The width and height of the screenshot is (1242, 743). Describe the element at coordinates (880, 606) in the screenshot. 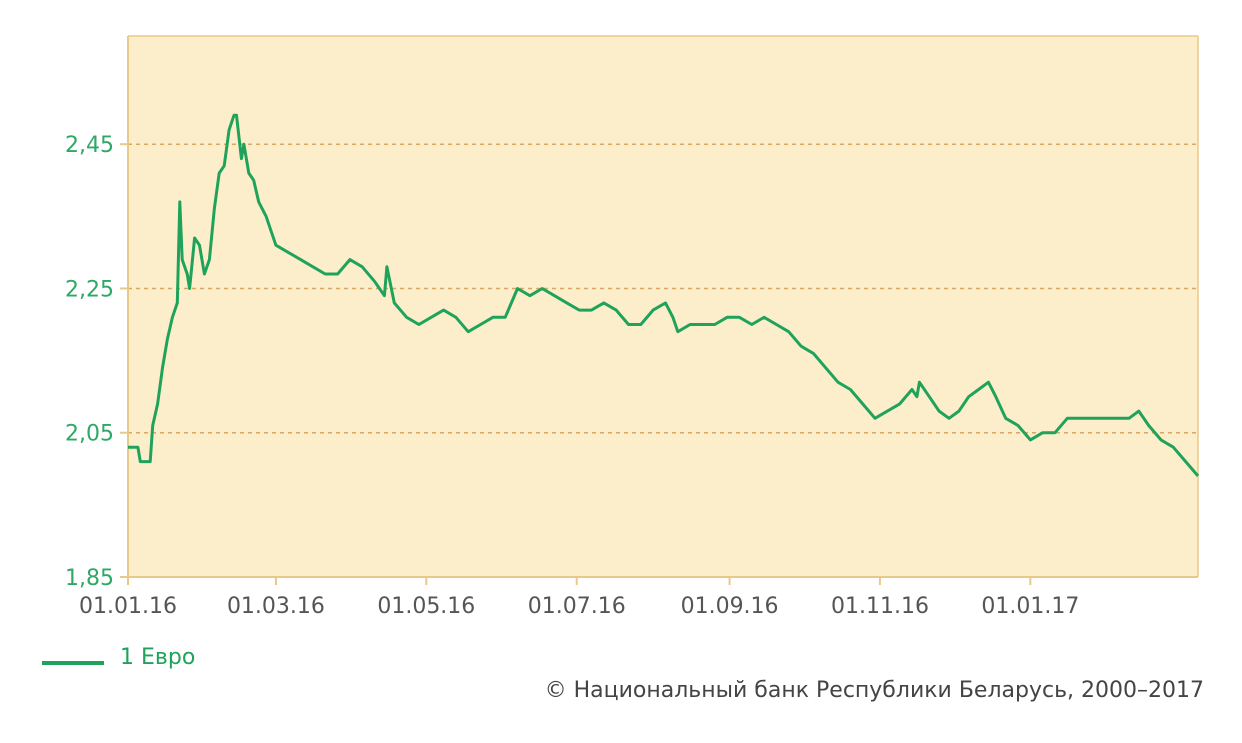

I see `x-tick-label-5: 01.11.16` at that location.